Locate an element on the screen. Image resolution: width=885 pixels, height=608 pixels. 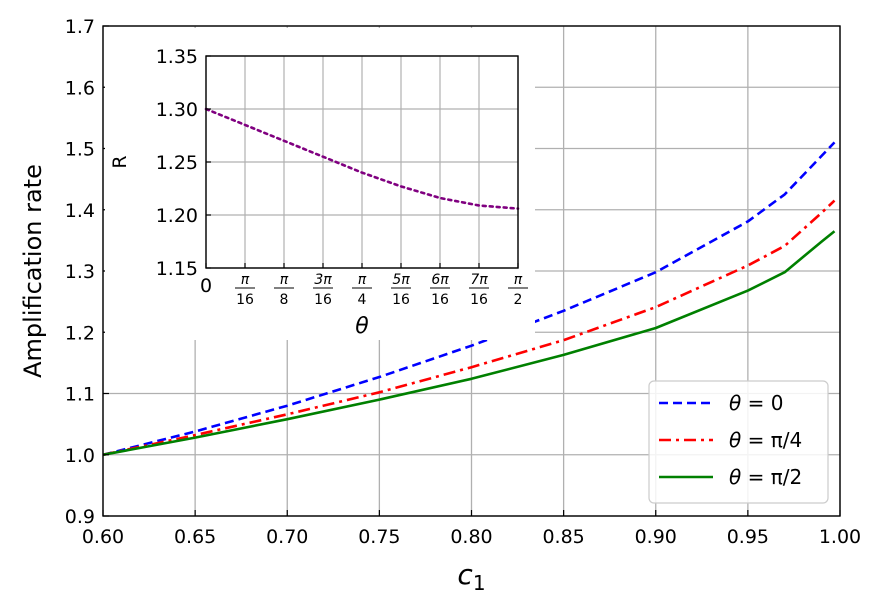
legend-label-part: = π/4 is located at coordinates (771, 440).